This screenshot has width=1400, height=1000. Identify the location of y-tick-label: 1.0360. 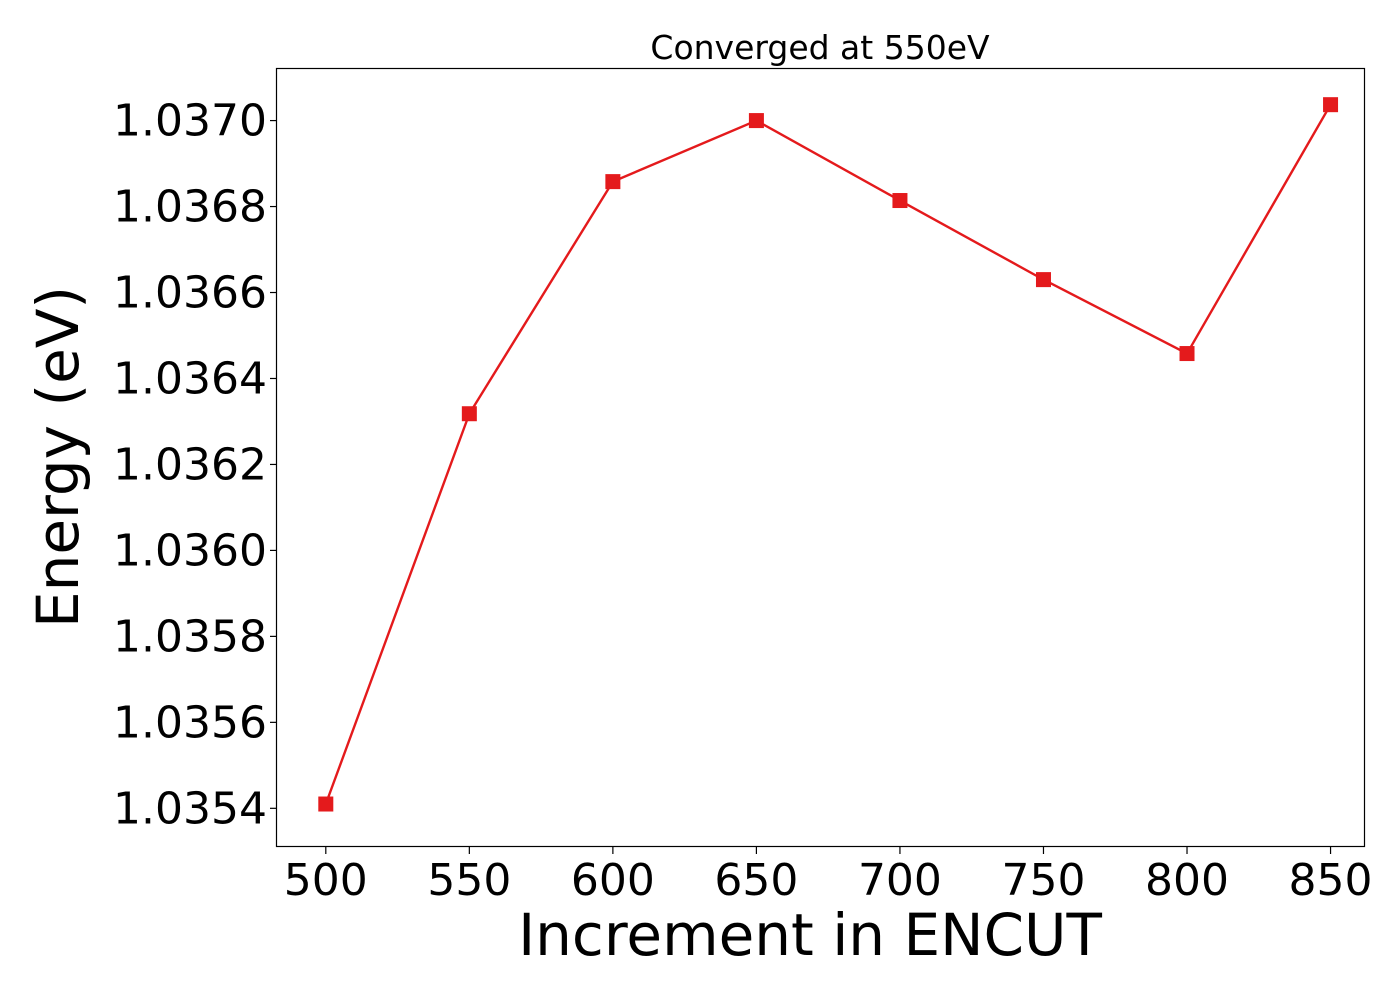
(190, 550).